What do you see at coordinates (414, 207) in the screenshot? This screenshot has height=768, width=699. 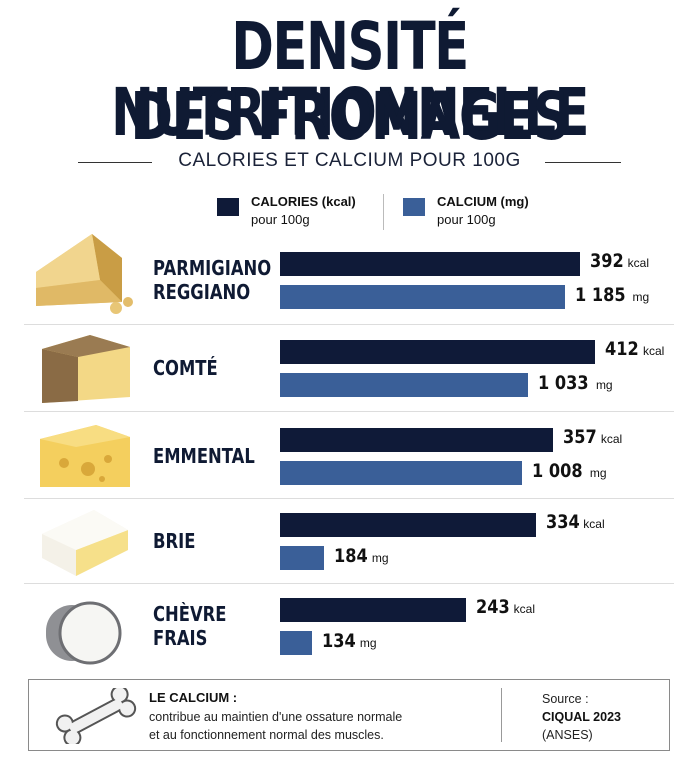 I see `legend-calcium-swatch` at bounding box center [414, 207].